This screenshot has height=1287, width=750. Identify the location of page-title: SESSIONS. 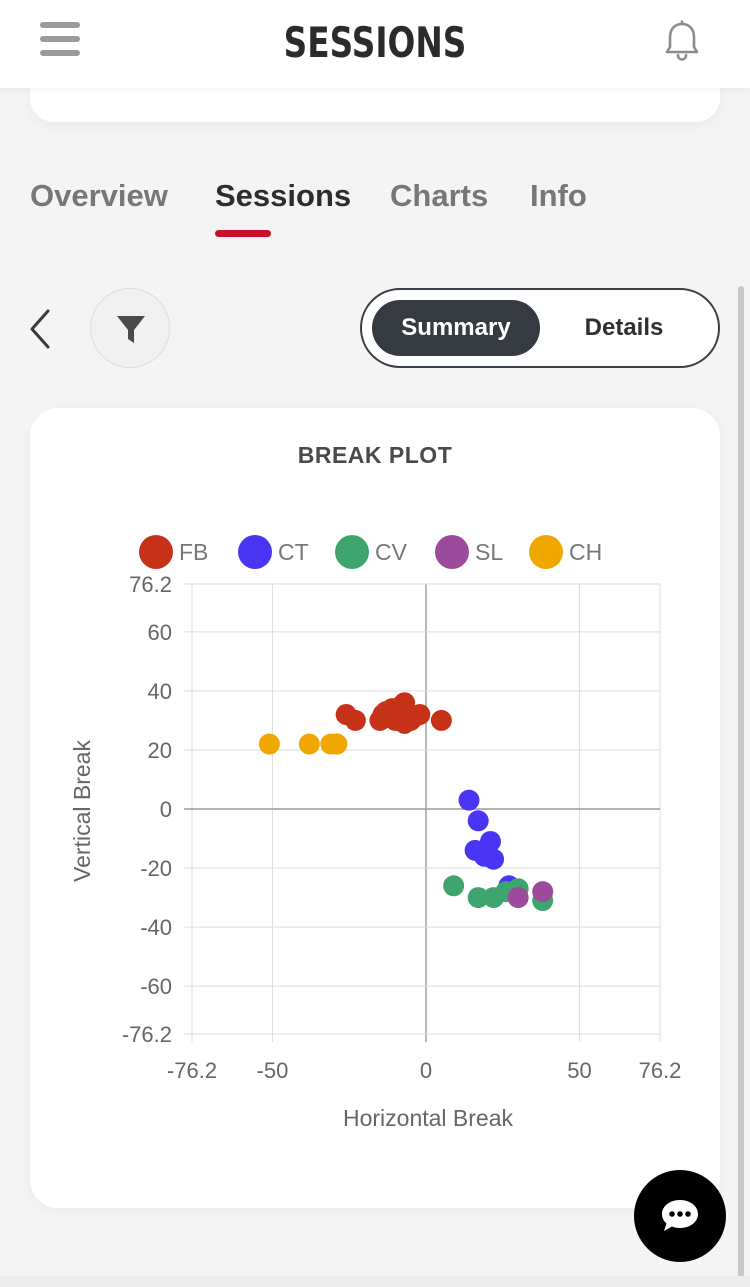
(375, 42).